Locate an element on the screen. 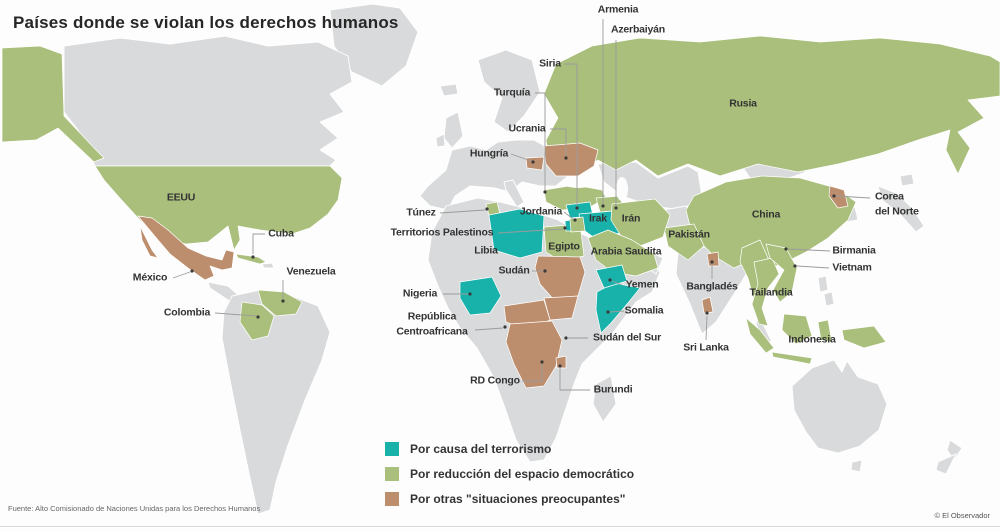 The height and width of the screenshot is (531, 1000). leader-line-hungria is located at coordinates (521, 157).